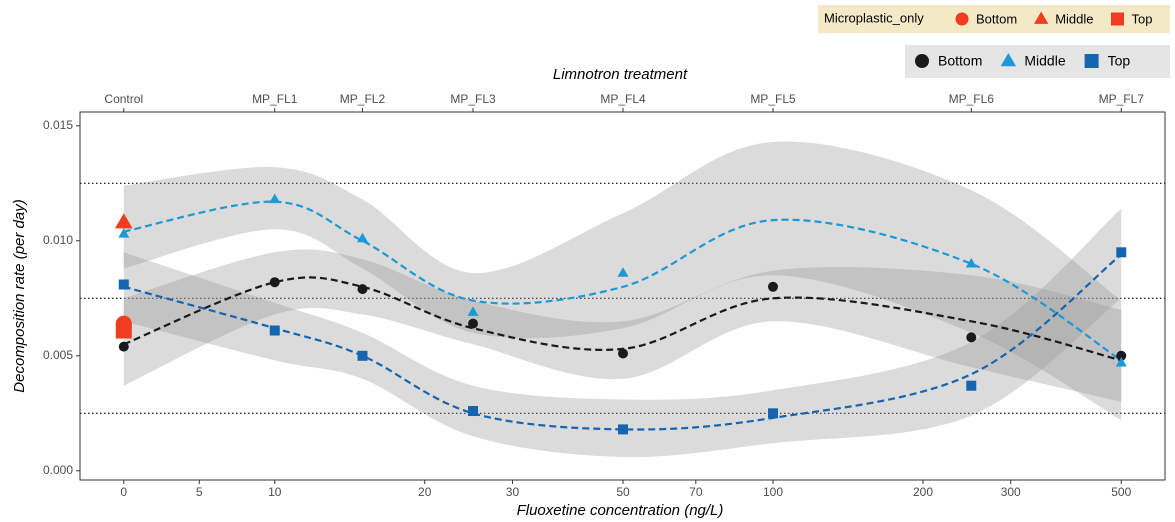  Describe the element at coordinates (620, 510) in the screenshot. I see `x-axis-title: Fluoxetine concentration (ng/L)` at that location.